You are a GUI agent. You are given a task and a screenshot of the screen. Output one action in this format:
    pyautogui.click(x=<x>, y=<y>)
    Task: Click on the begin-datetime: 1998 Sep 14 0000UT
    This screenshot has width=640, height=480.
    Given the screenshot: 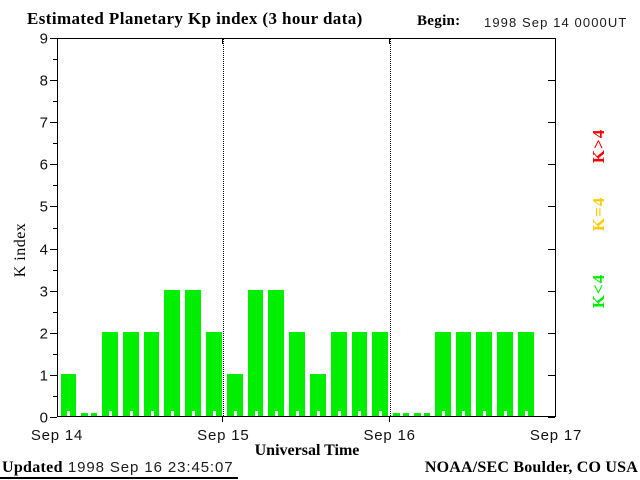 What is the action you would take?
    pyautogui.click(x=556, y=22)
    